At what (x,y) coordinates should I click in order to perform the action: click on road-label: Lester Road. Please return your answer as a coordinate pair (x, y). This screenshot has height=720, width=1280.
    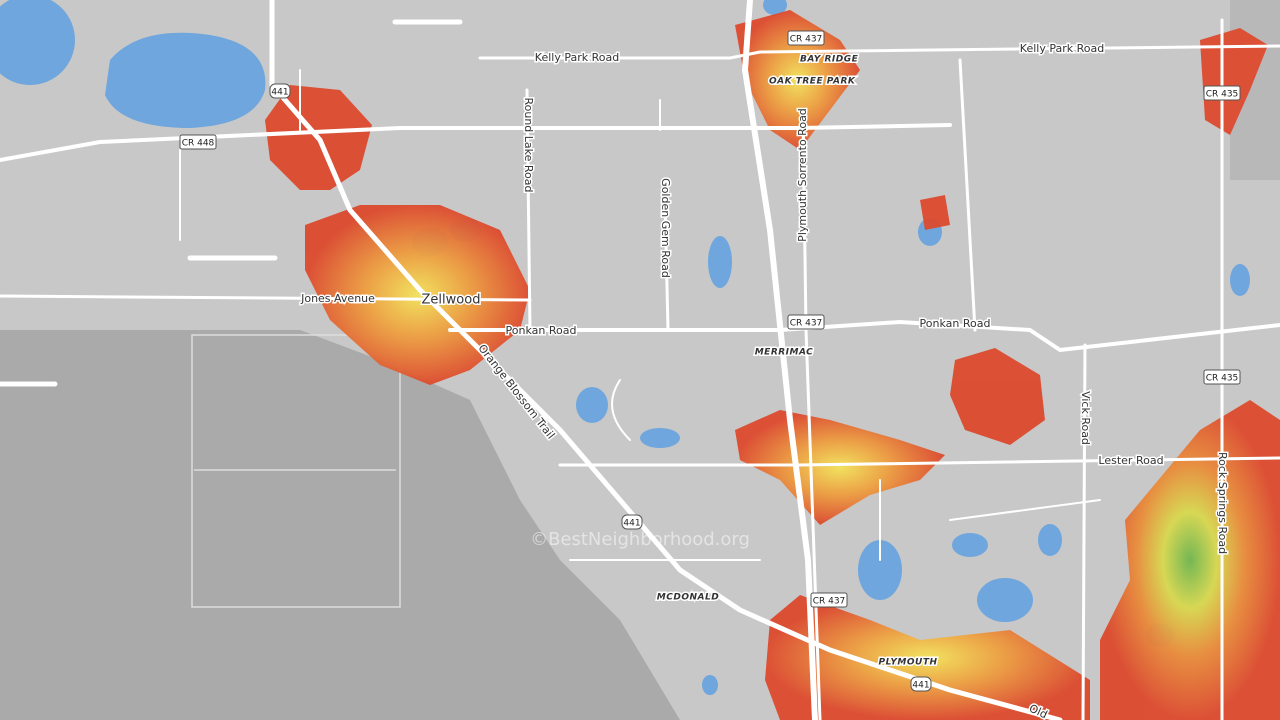
    Looking at the image, I should click on (1130, 460).